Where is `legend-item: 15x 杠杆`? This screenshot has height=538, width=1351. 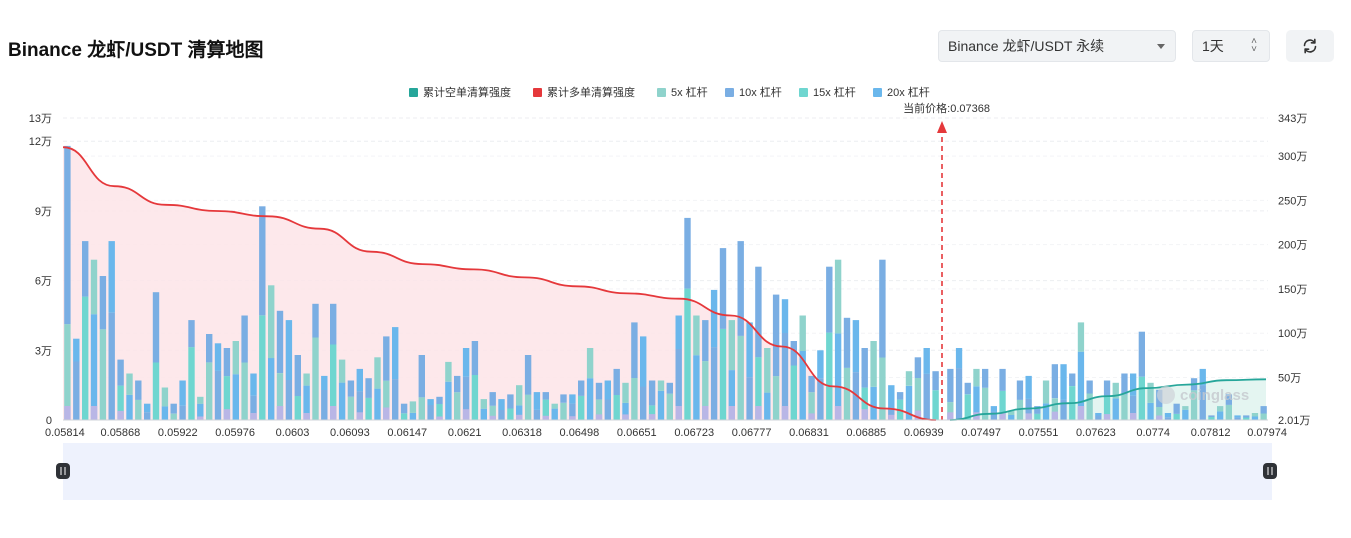 legend-item: 15x 杠杆 is located at coordinates (827, 92).